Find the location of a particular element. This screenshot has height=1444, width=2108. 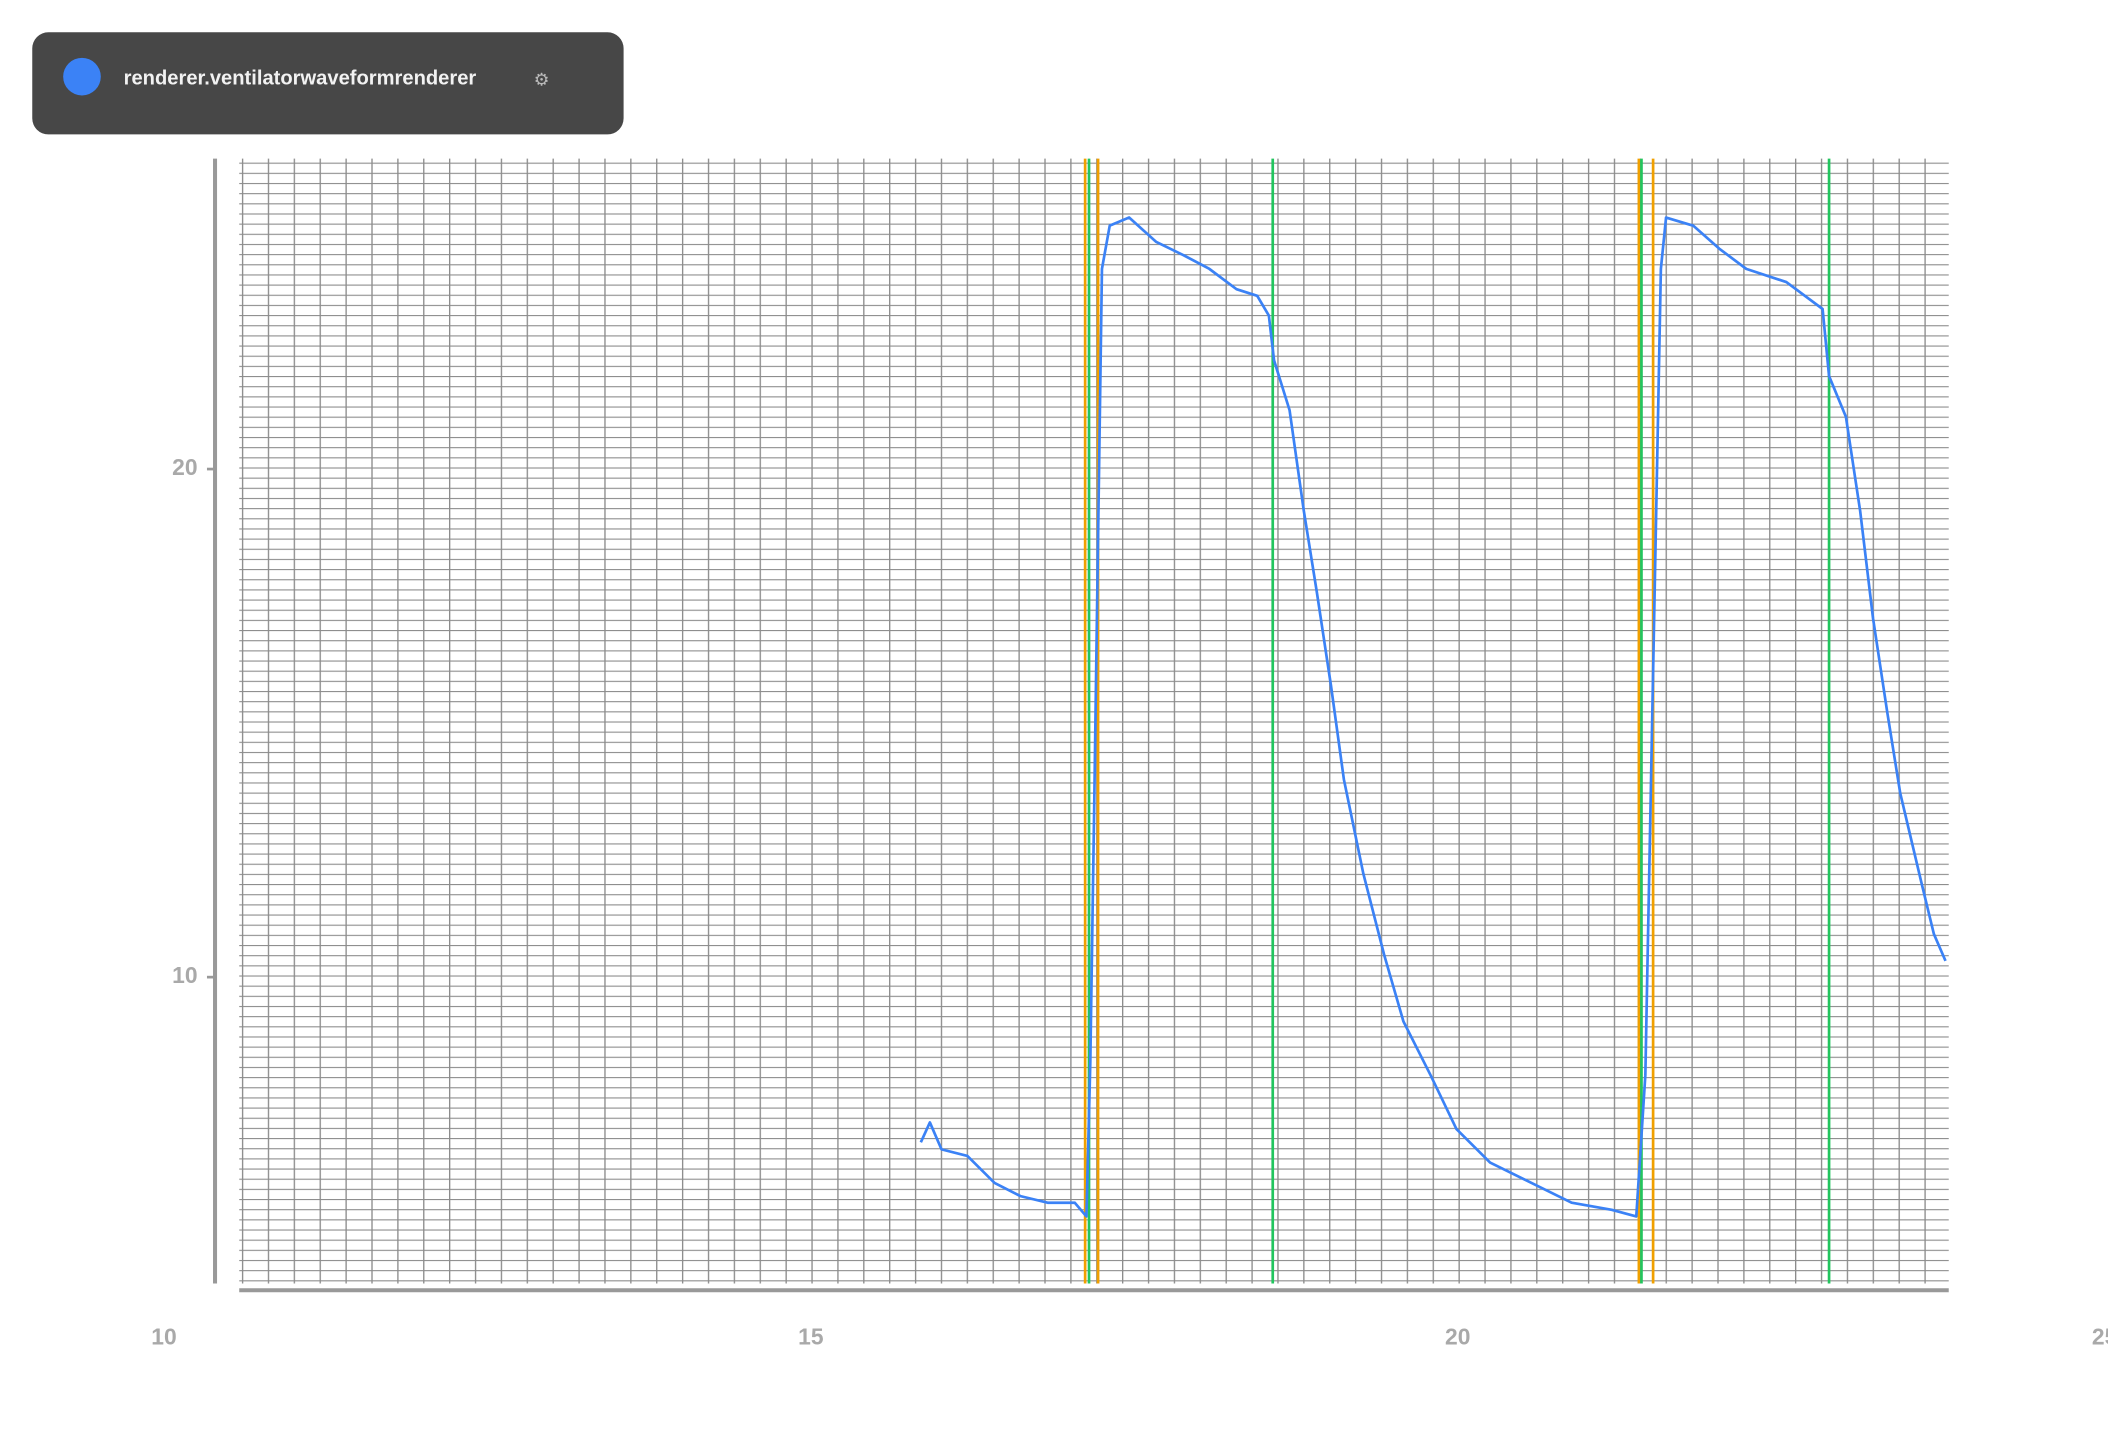

y-tick-label: 10 is located at coordinates (184, 975).